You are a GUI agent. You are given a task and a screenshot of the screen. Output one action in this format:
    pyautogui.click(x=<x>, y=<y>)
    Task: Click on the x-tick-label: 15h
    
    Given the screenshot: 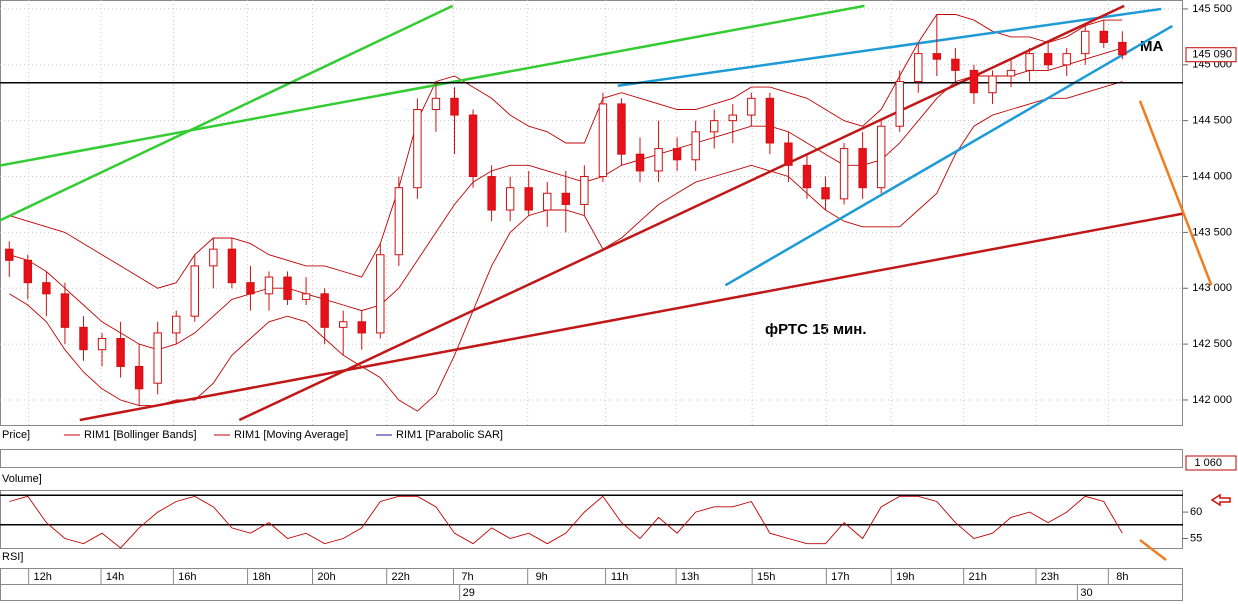 What is the action you would take?
    pyautogui.click(x=766, y=577)
    